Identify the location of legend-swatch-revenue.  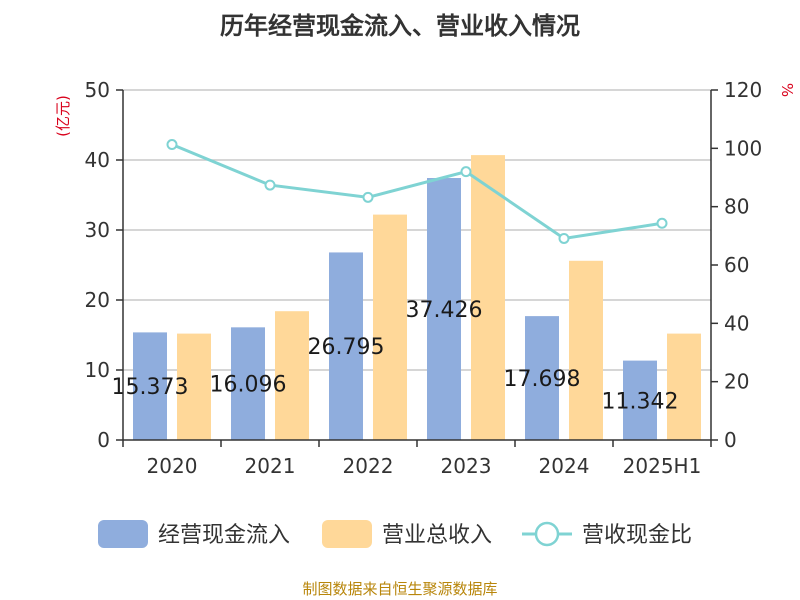
(347, 534).